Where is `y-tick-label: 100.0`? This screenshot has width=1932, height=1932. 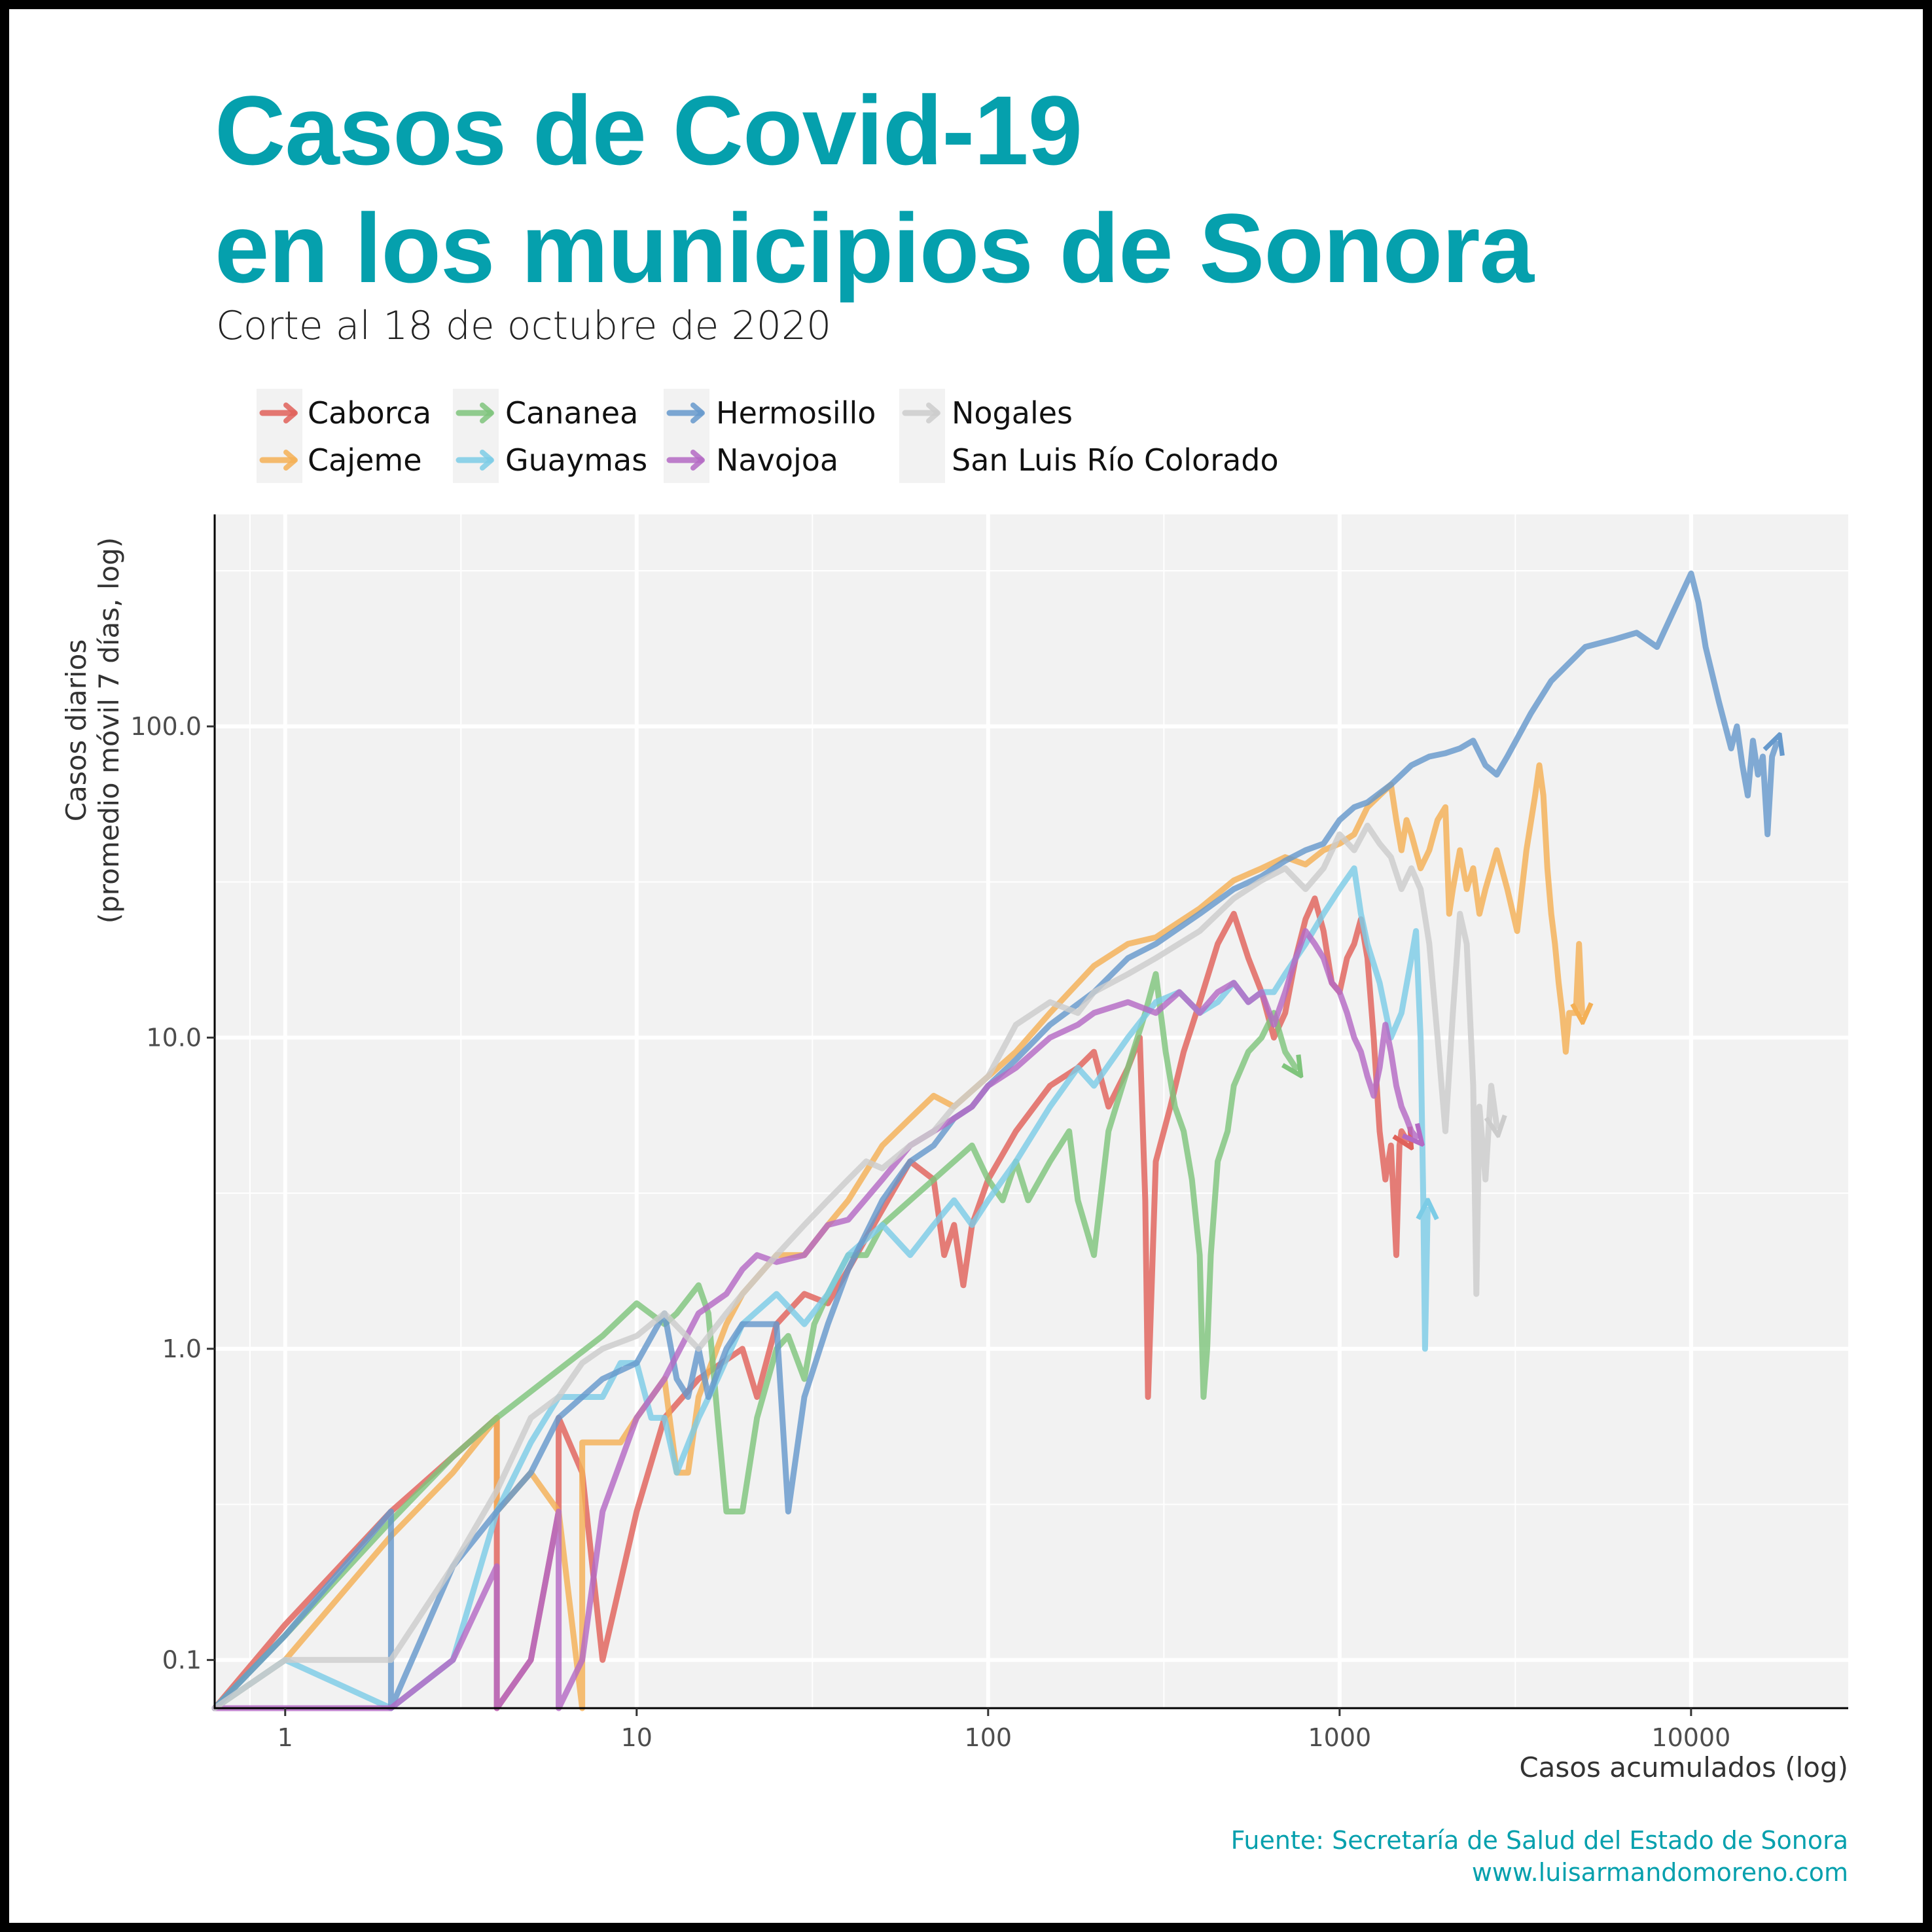 y-tick-label: 100.0 is located at coordinates (166, 726).